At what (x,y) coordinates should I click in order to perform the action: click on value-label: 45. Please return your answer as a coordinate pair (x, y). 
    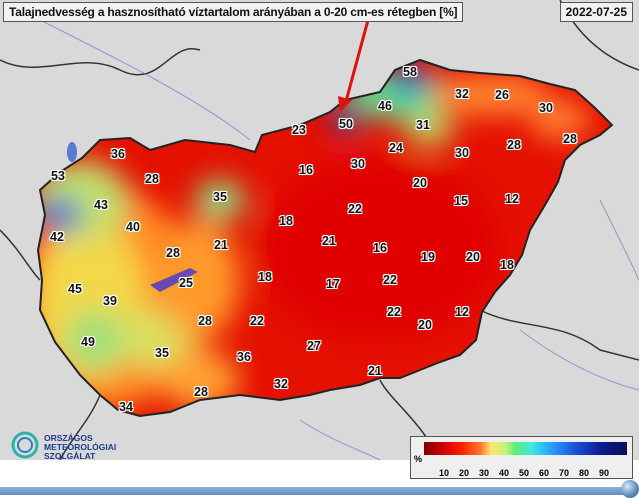
    Looking at the image, I should click on (75, 289).